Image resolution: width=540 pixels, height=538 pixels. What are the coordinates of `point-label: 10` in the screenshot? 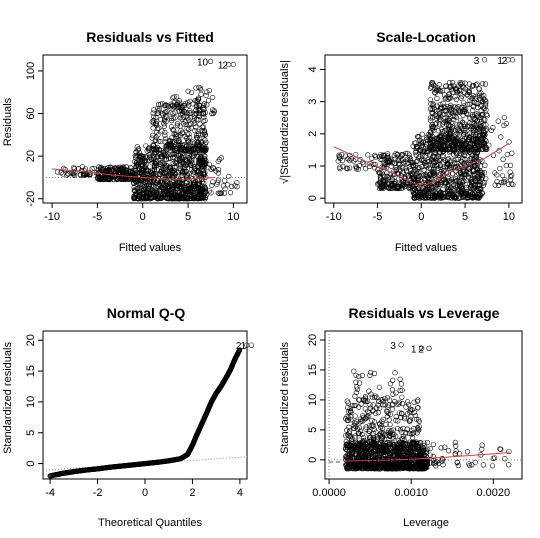 It's located at (203, 62).